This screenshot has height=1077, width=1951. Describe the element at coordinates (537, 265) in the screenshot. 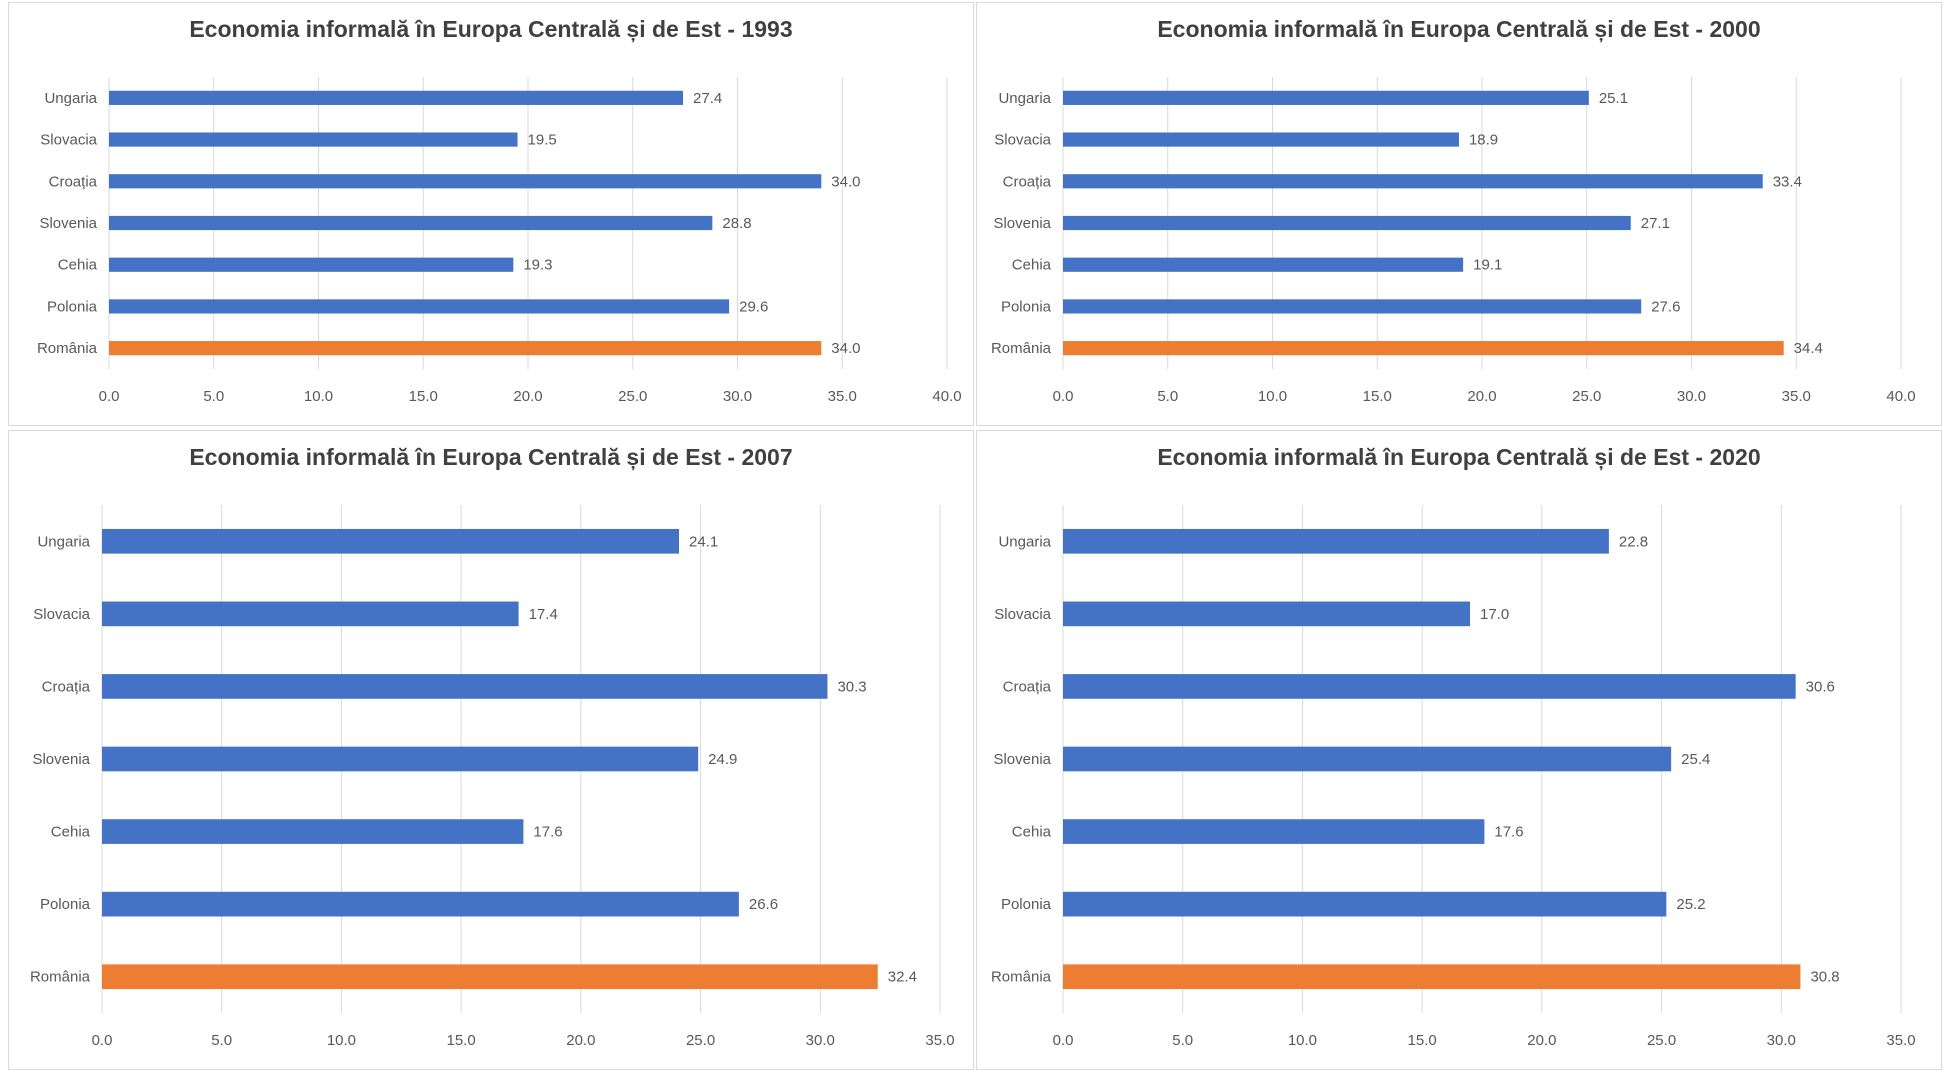

I see `data-label: 19.3` at that location.